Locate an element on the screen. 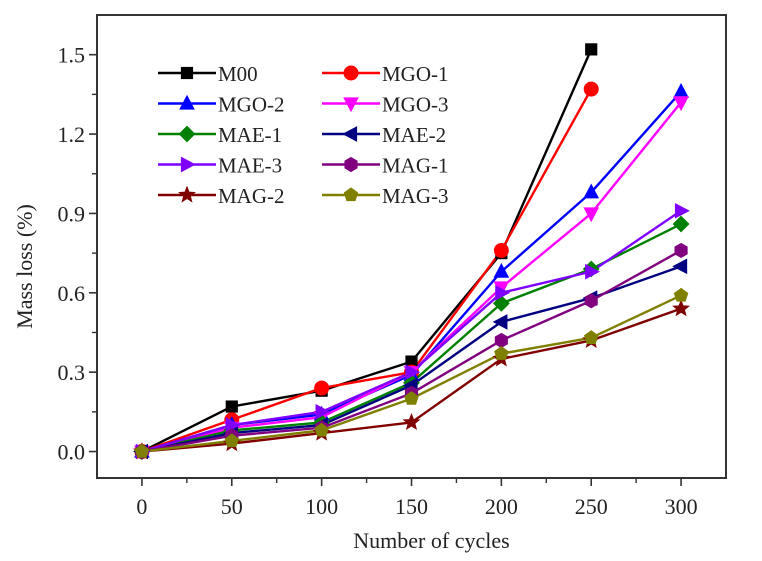 The image size is (762, 561). x-tick-label: 300 is located at coordinates (681, 506).